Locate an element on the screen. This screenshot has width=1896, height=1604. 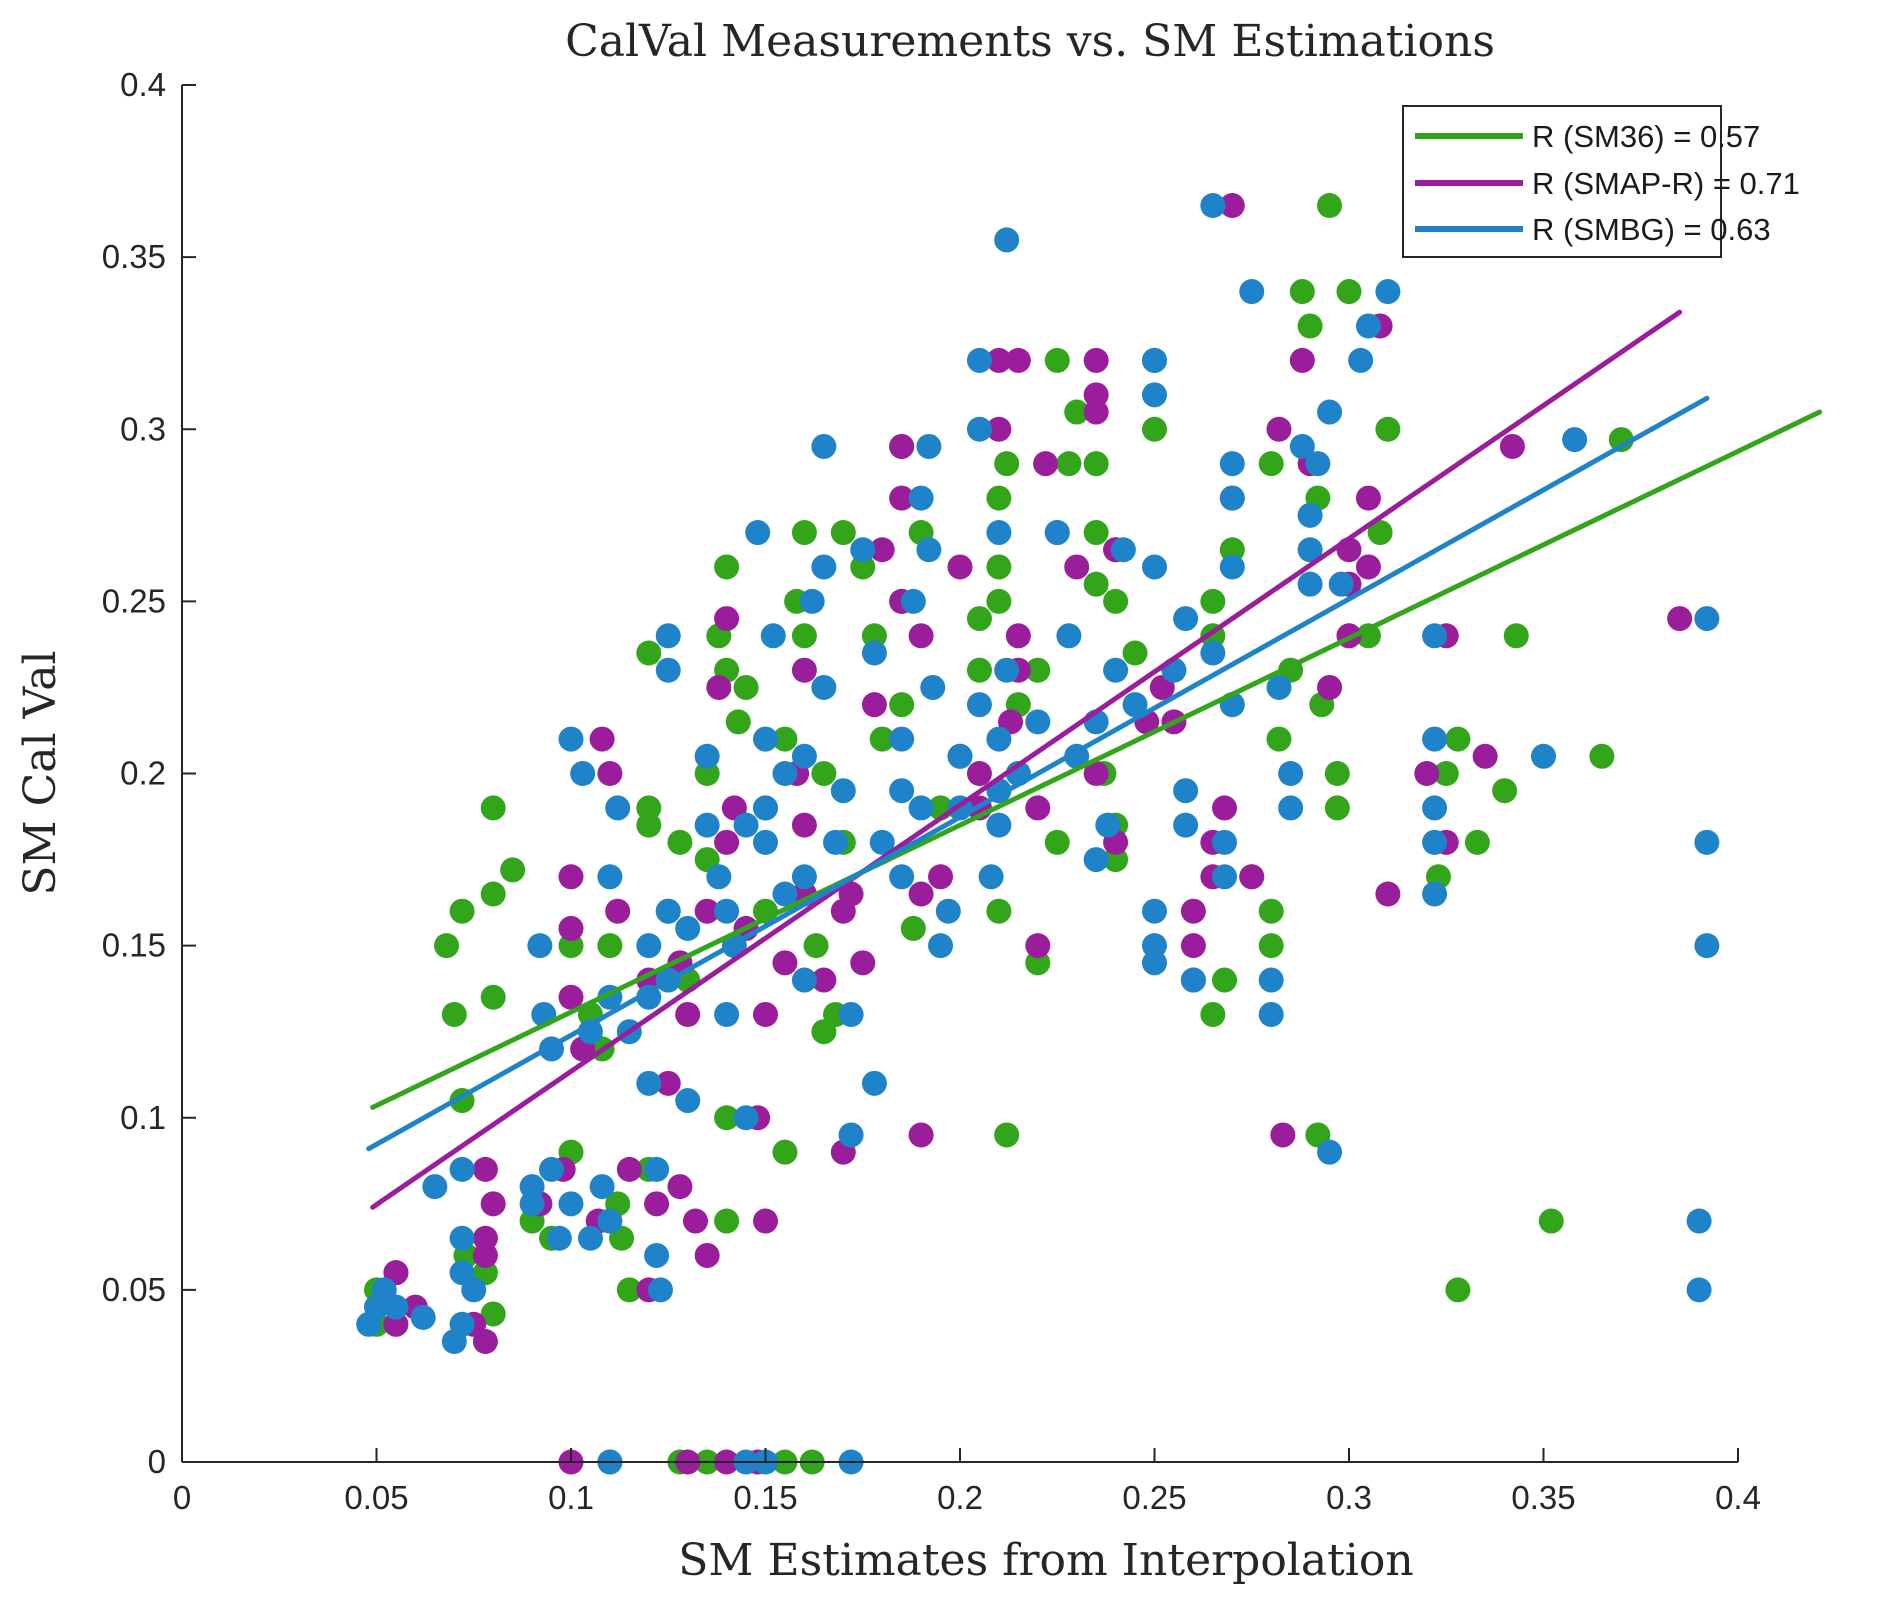
y-tick-label: 0.15 is located at coordinates (134, 945).